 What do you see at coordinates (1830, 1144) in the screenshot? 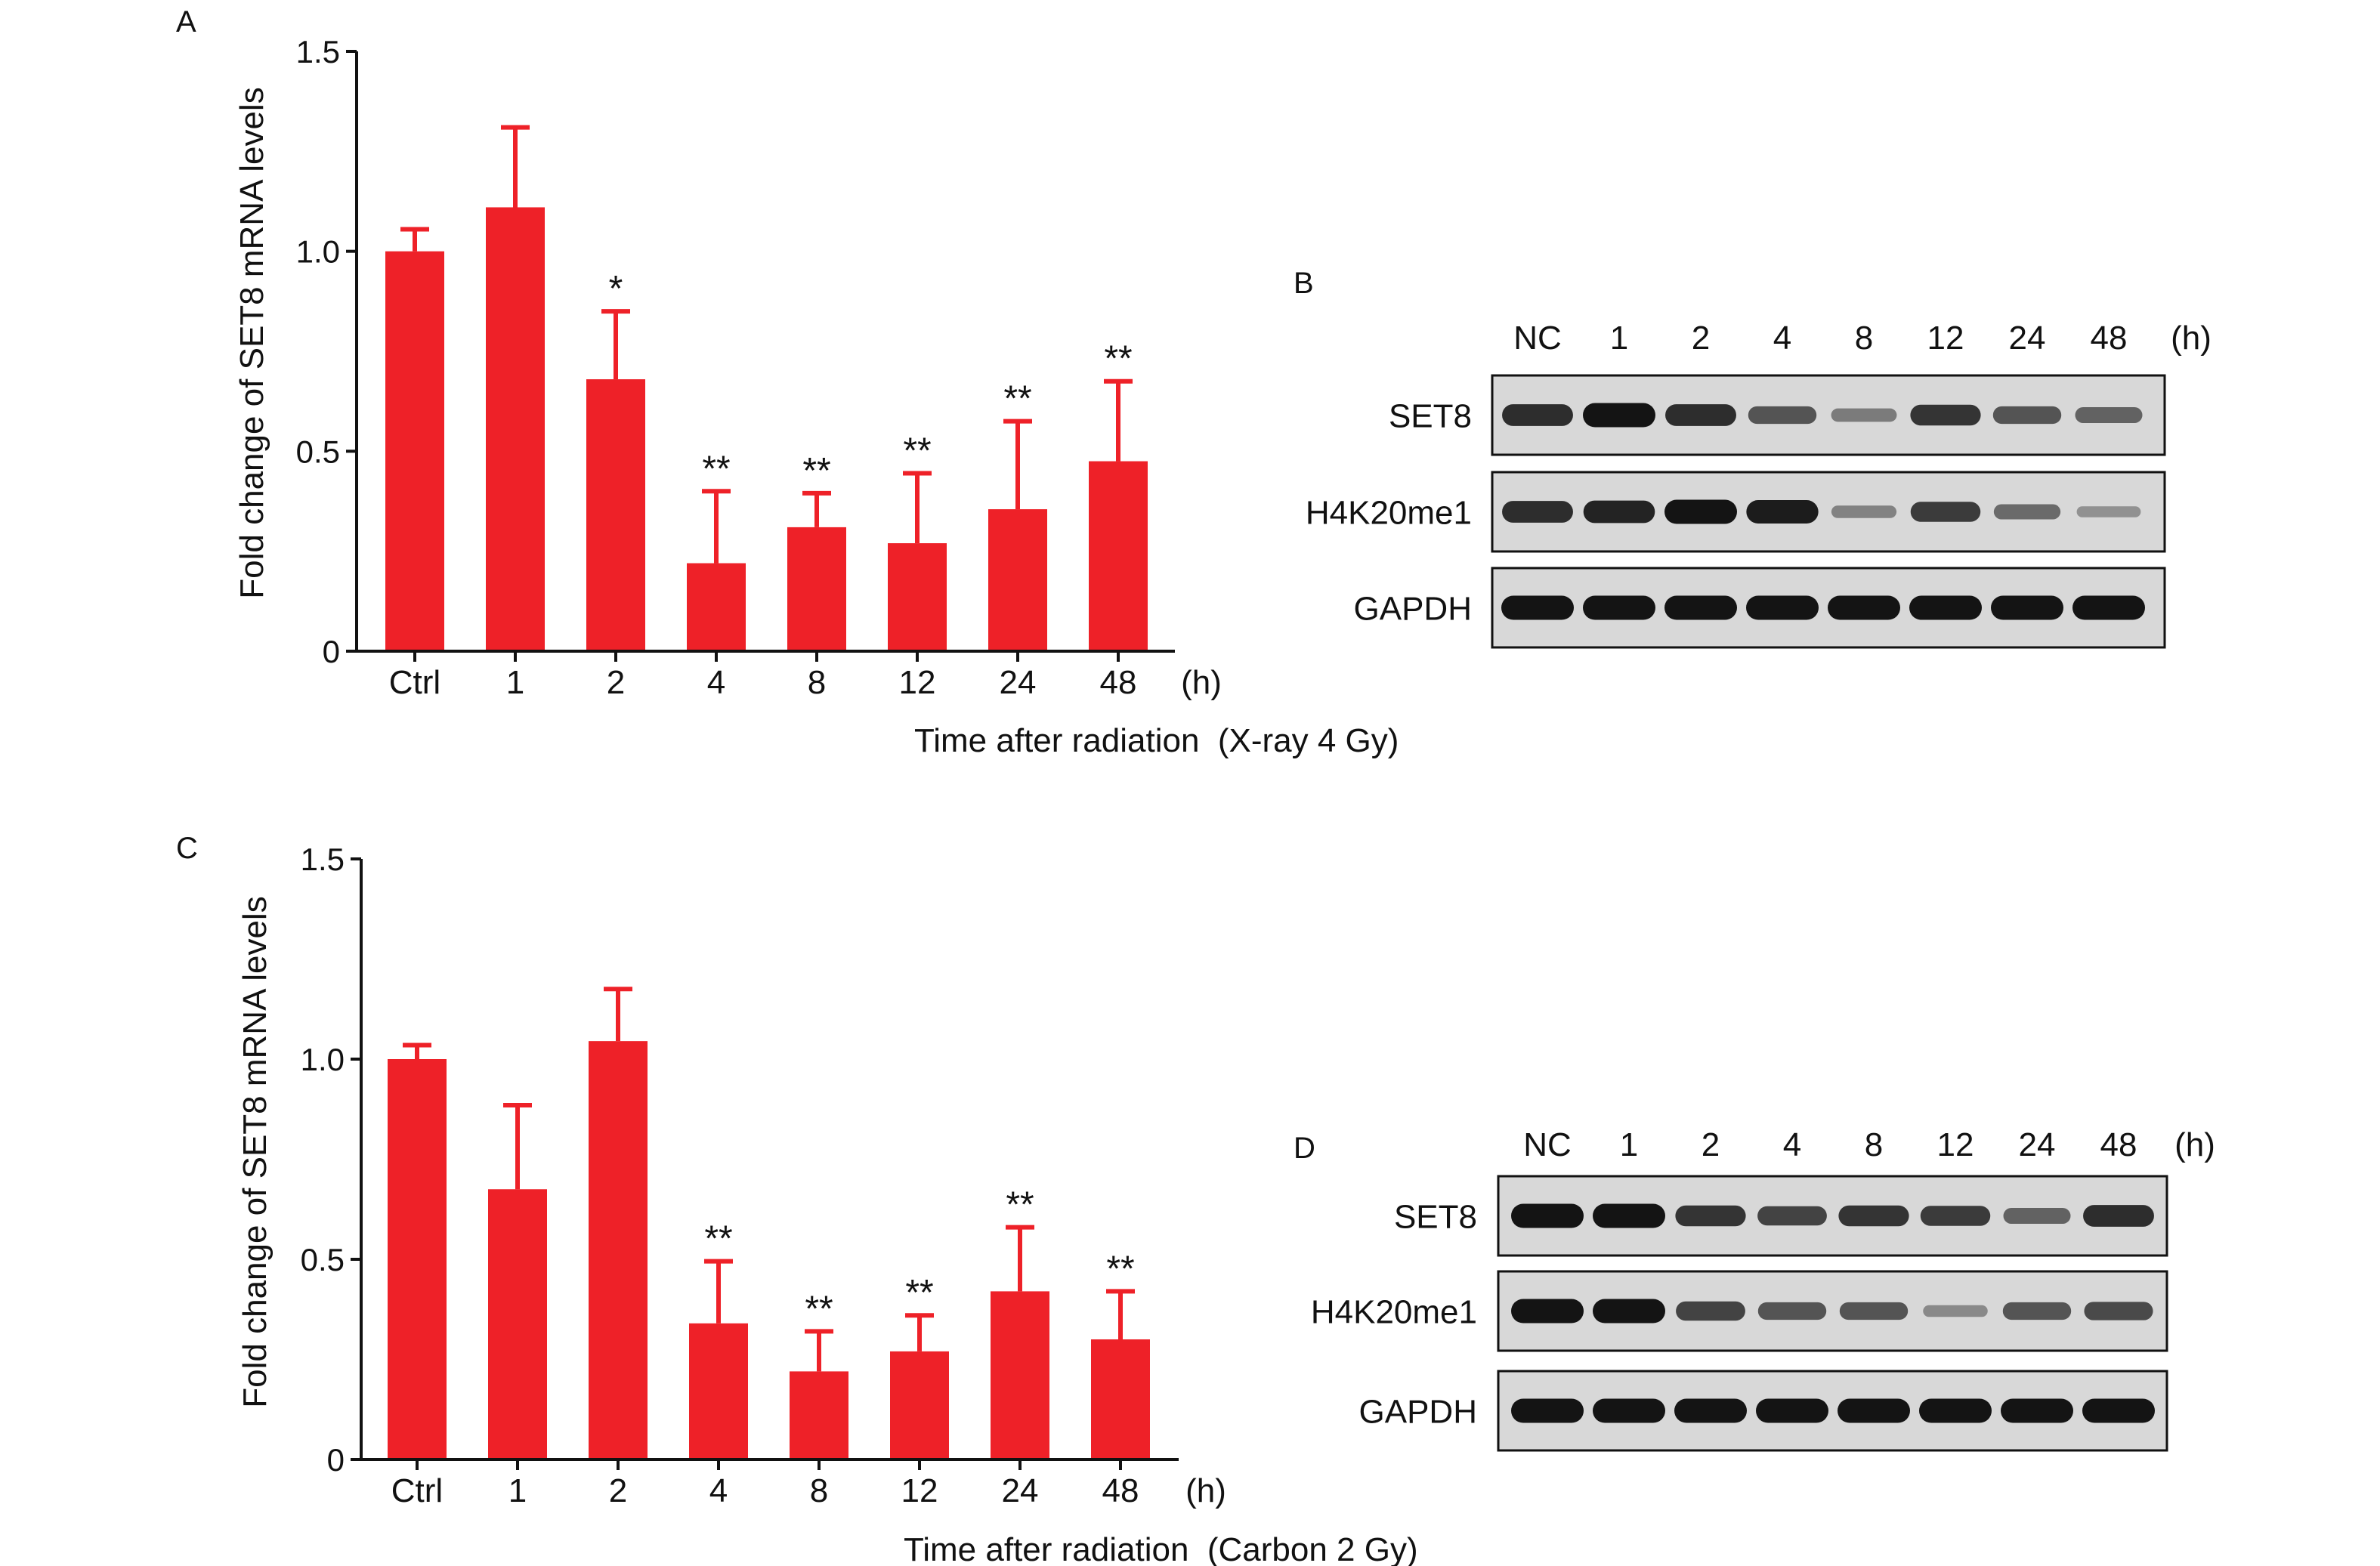
I see `lane-labels: NC 1 2 4 8 12 24 48` at bounding box center [1830, 1144].